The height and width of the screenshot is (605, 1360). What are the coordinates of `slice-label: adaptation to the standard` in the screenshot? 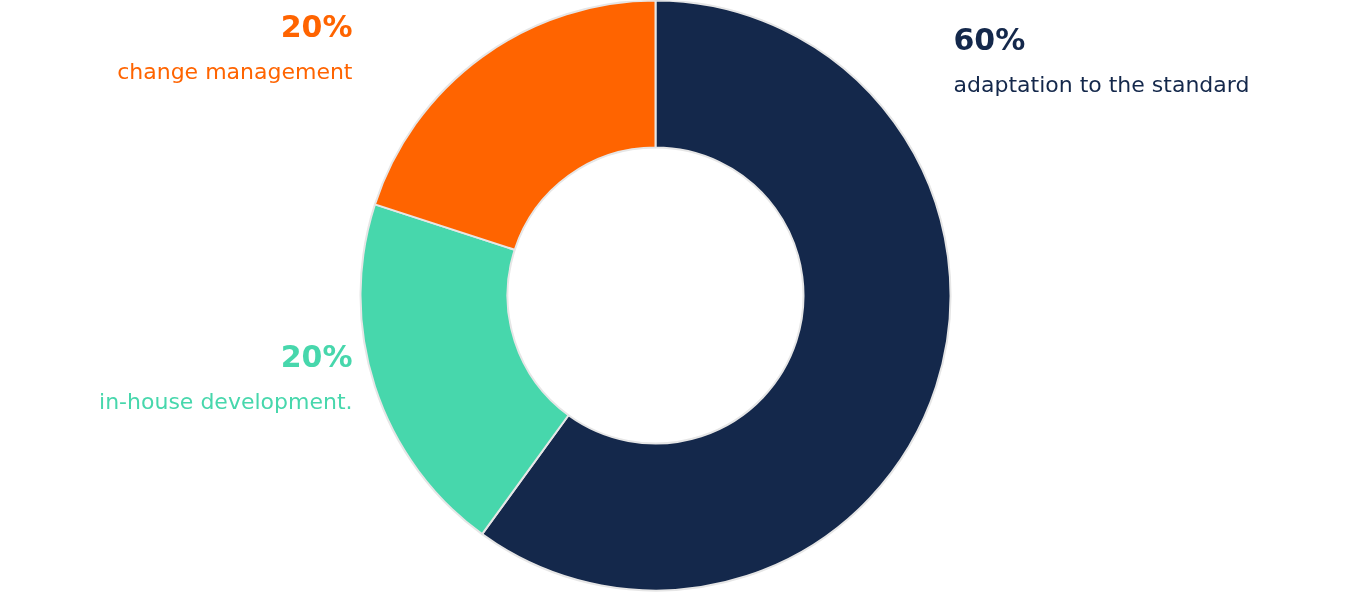 It's located at (1101, 85).